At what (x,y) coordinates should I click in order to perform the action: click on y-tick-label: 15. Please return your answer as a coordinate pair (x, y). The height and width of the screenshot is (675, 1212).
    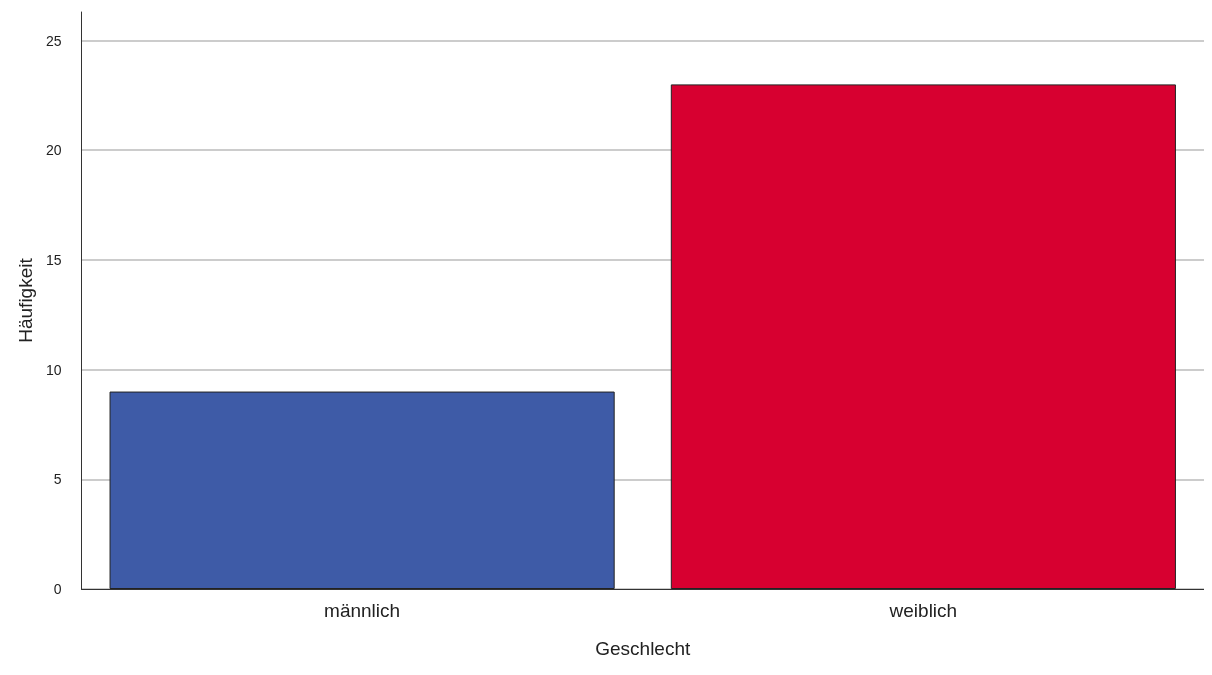
    Looking at the image, I should click on (53, 259).